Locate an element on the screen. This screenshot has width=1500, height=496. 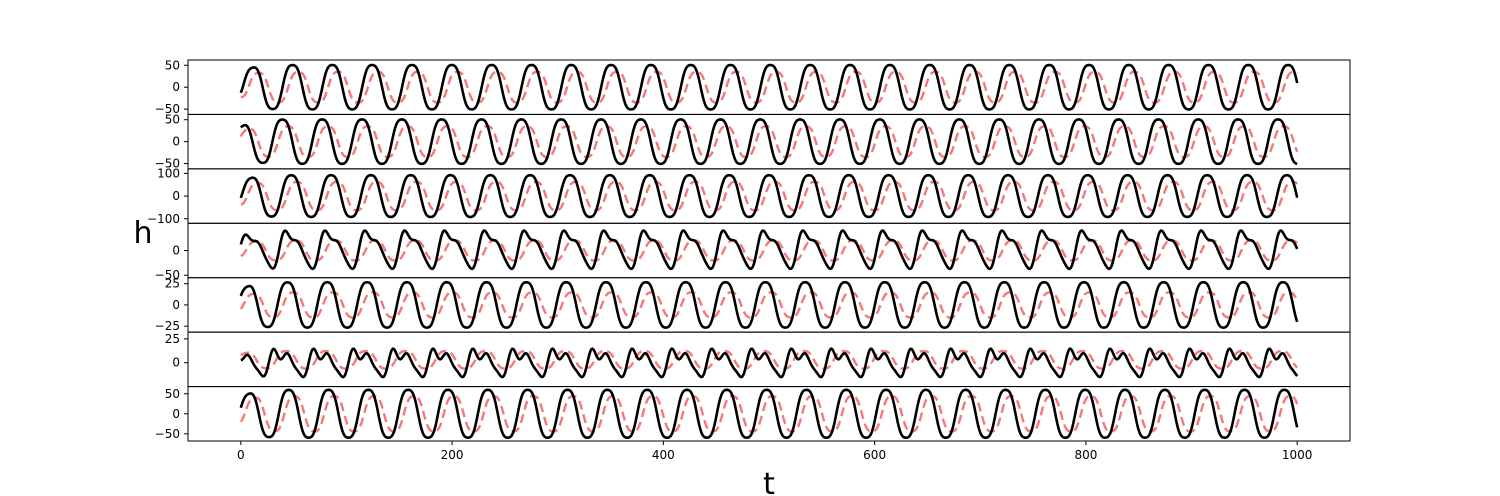
subplot-3: 100 0 −100 is located at coordinates (749, 196).